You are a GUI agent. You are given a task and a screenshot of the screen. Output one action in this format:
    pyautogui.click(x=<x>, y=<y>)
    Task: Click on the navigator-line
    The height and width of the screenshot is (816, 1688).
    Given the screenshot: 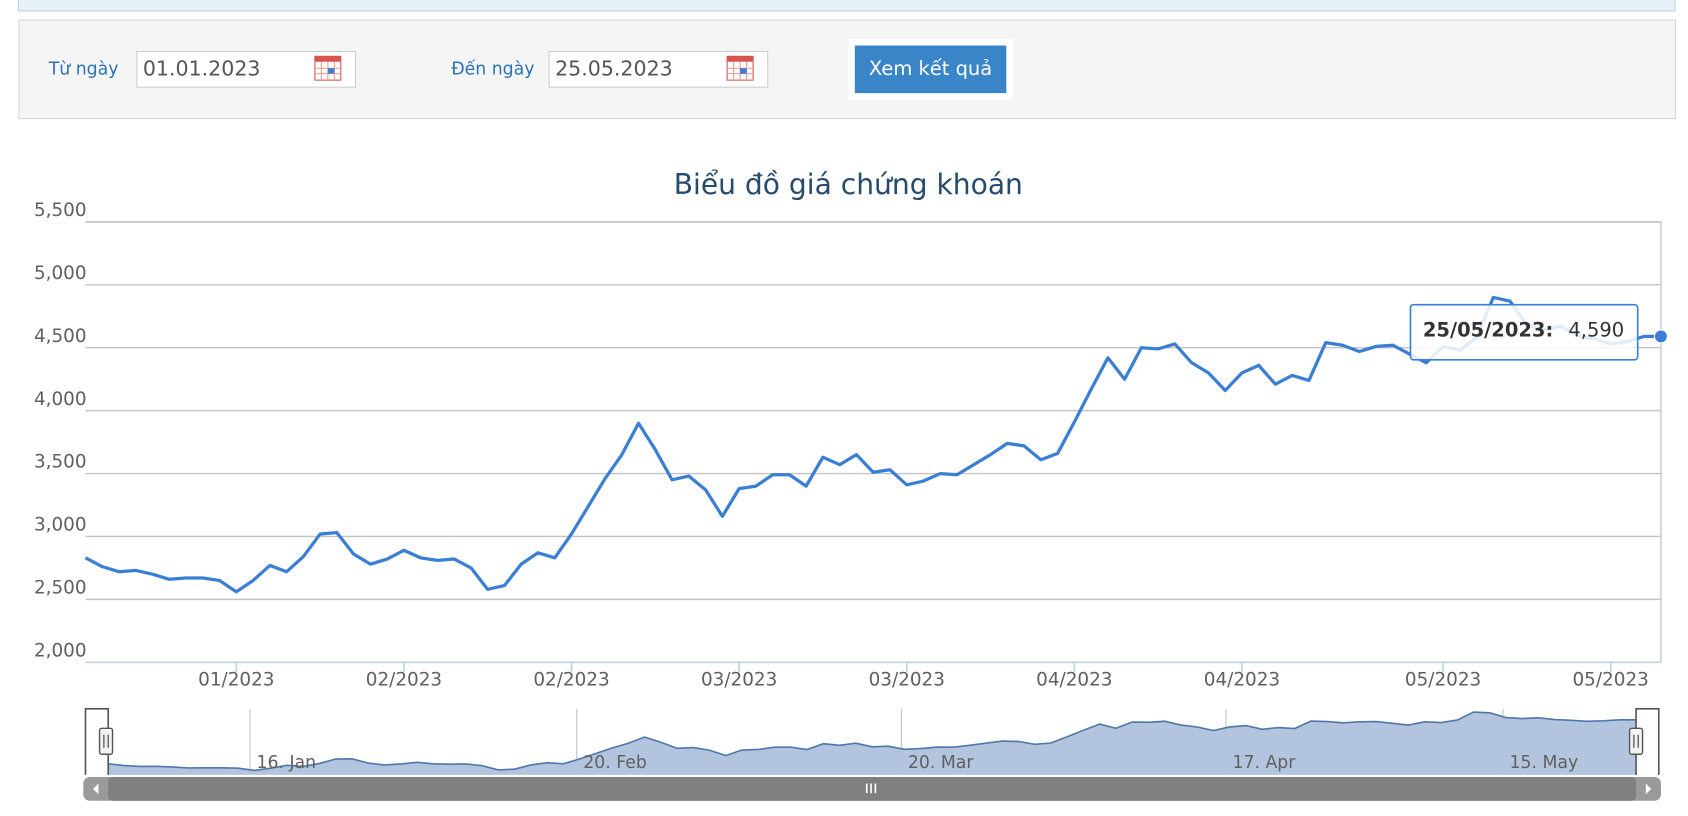 What is the action you would take?
    pyautogui.click(x=872, y=741)
    